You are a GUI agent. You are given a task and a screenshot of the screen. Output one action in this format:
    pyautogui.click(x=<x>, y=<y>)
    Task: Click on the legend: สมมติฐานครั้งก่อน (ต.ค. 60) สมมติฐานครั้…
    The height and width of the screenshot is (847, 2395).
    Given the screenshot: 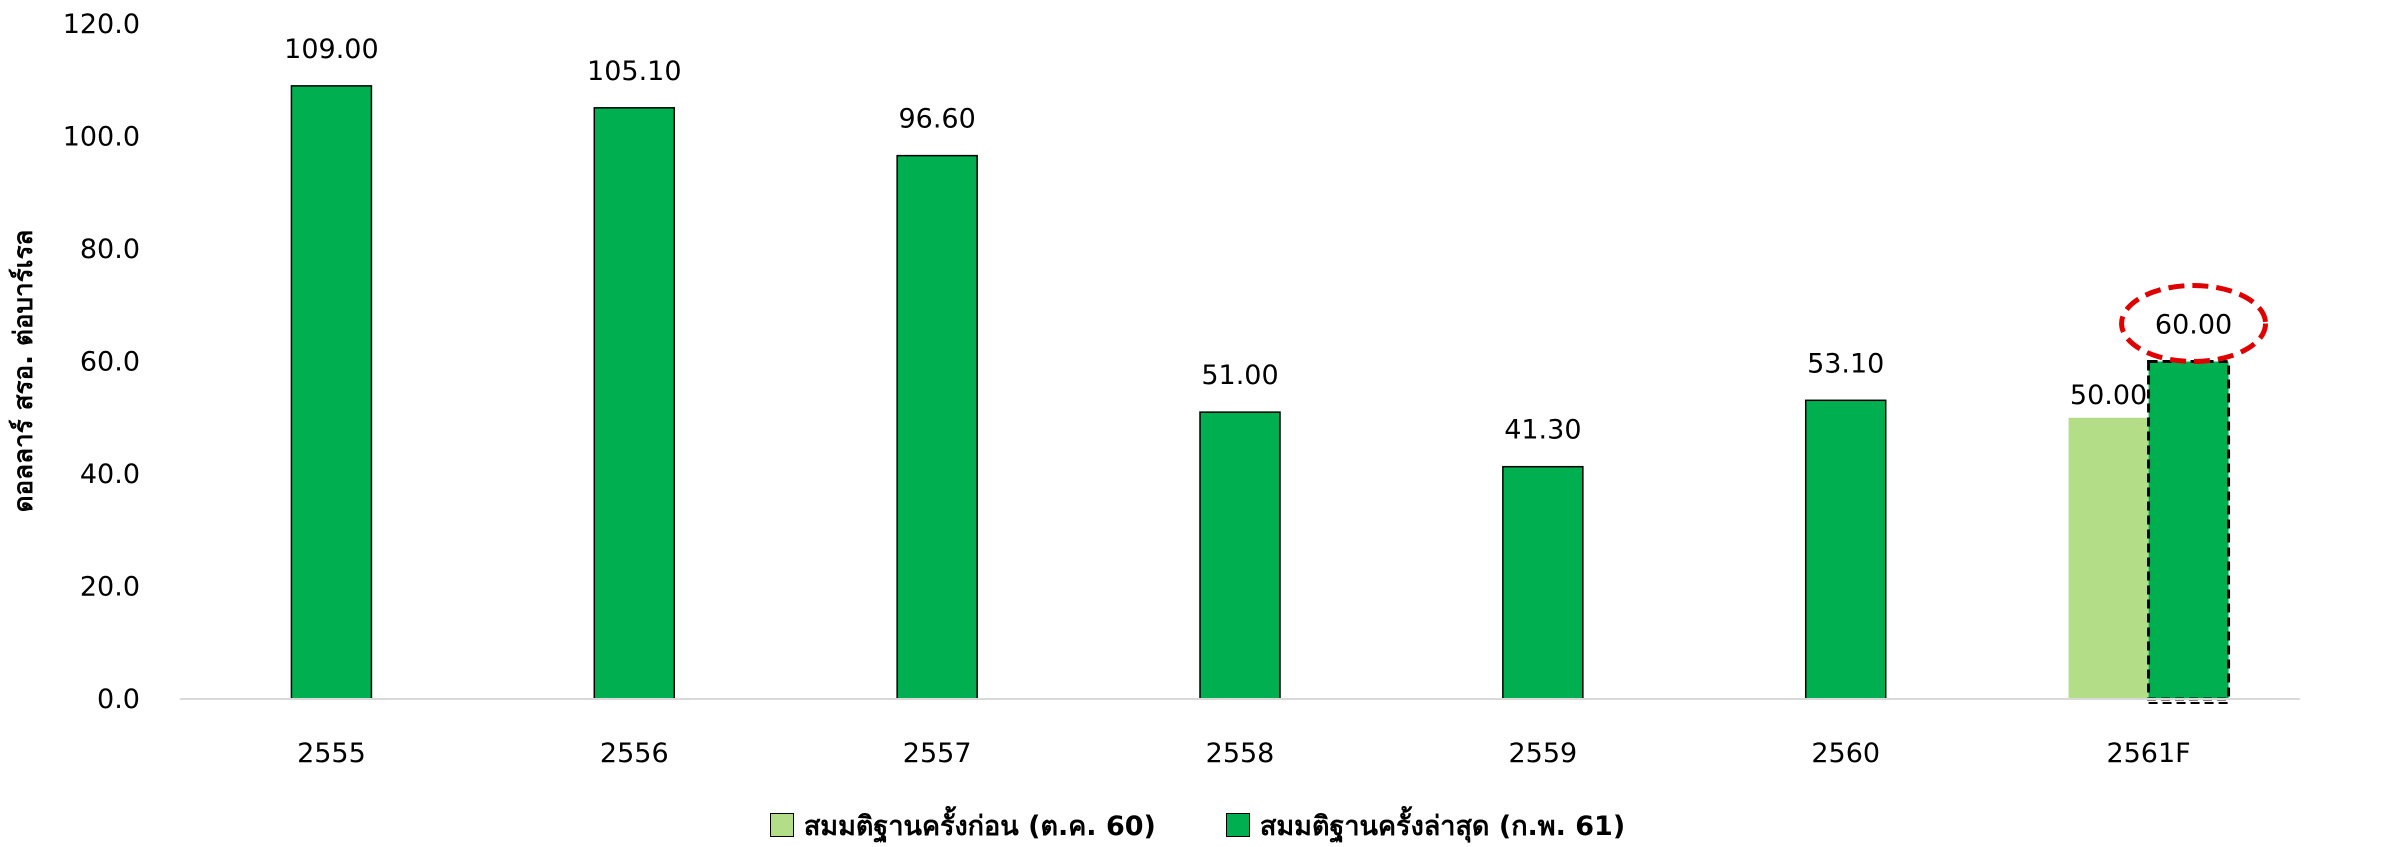 What is the action you would take?
    pyautogui.click(x=1197, y=825)
    